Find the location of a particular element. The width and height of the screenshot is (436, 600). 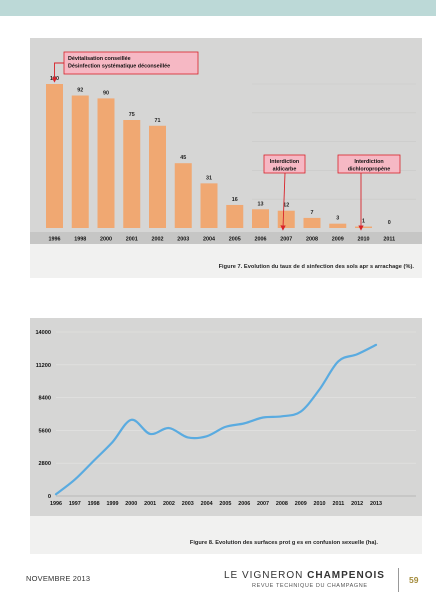

annotation-text: Dévitalisation conseillée is located at coordinates (99, 59).